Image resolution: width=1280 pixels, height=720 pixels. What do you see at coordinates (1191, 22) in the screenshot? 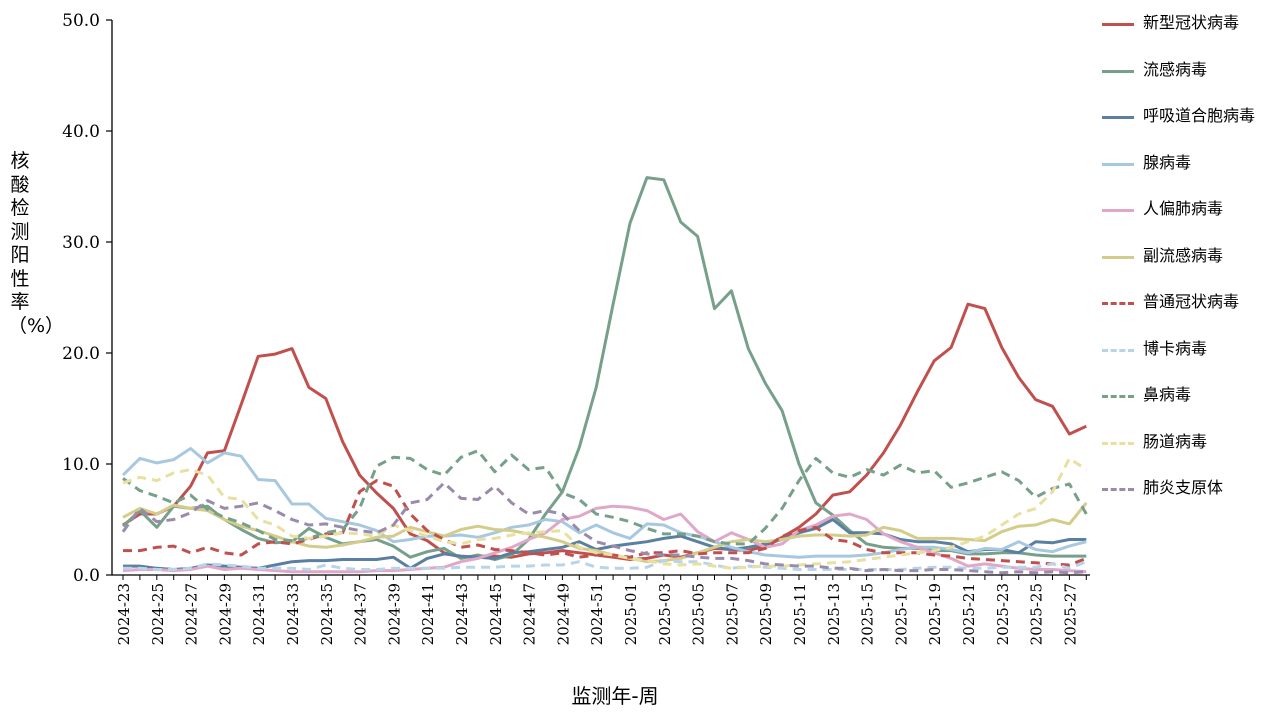
I see `legend-label: 新型冠状病毒` at bounding box center [1191, 22].